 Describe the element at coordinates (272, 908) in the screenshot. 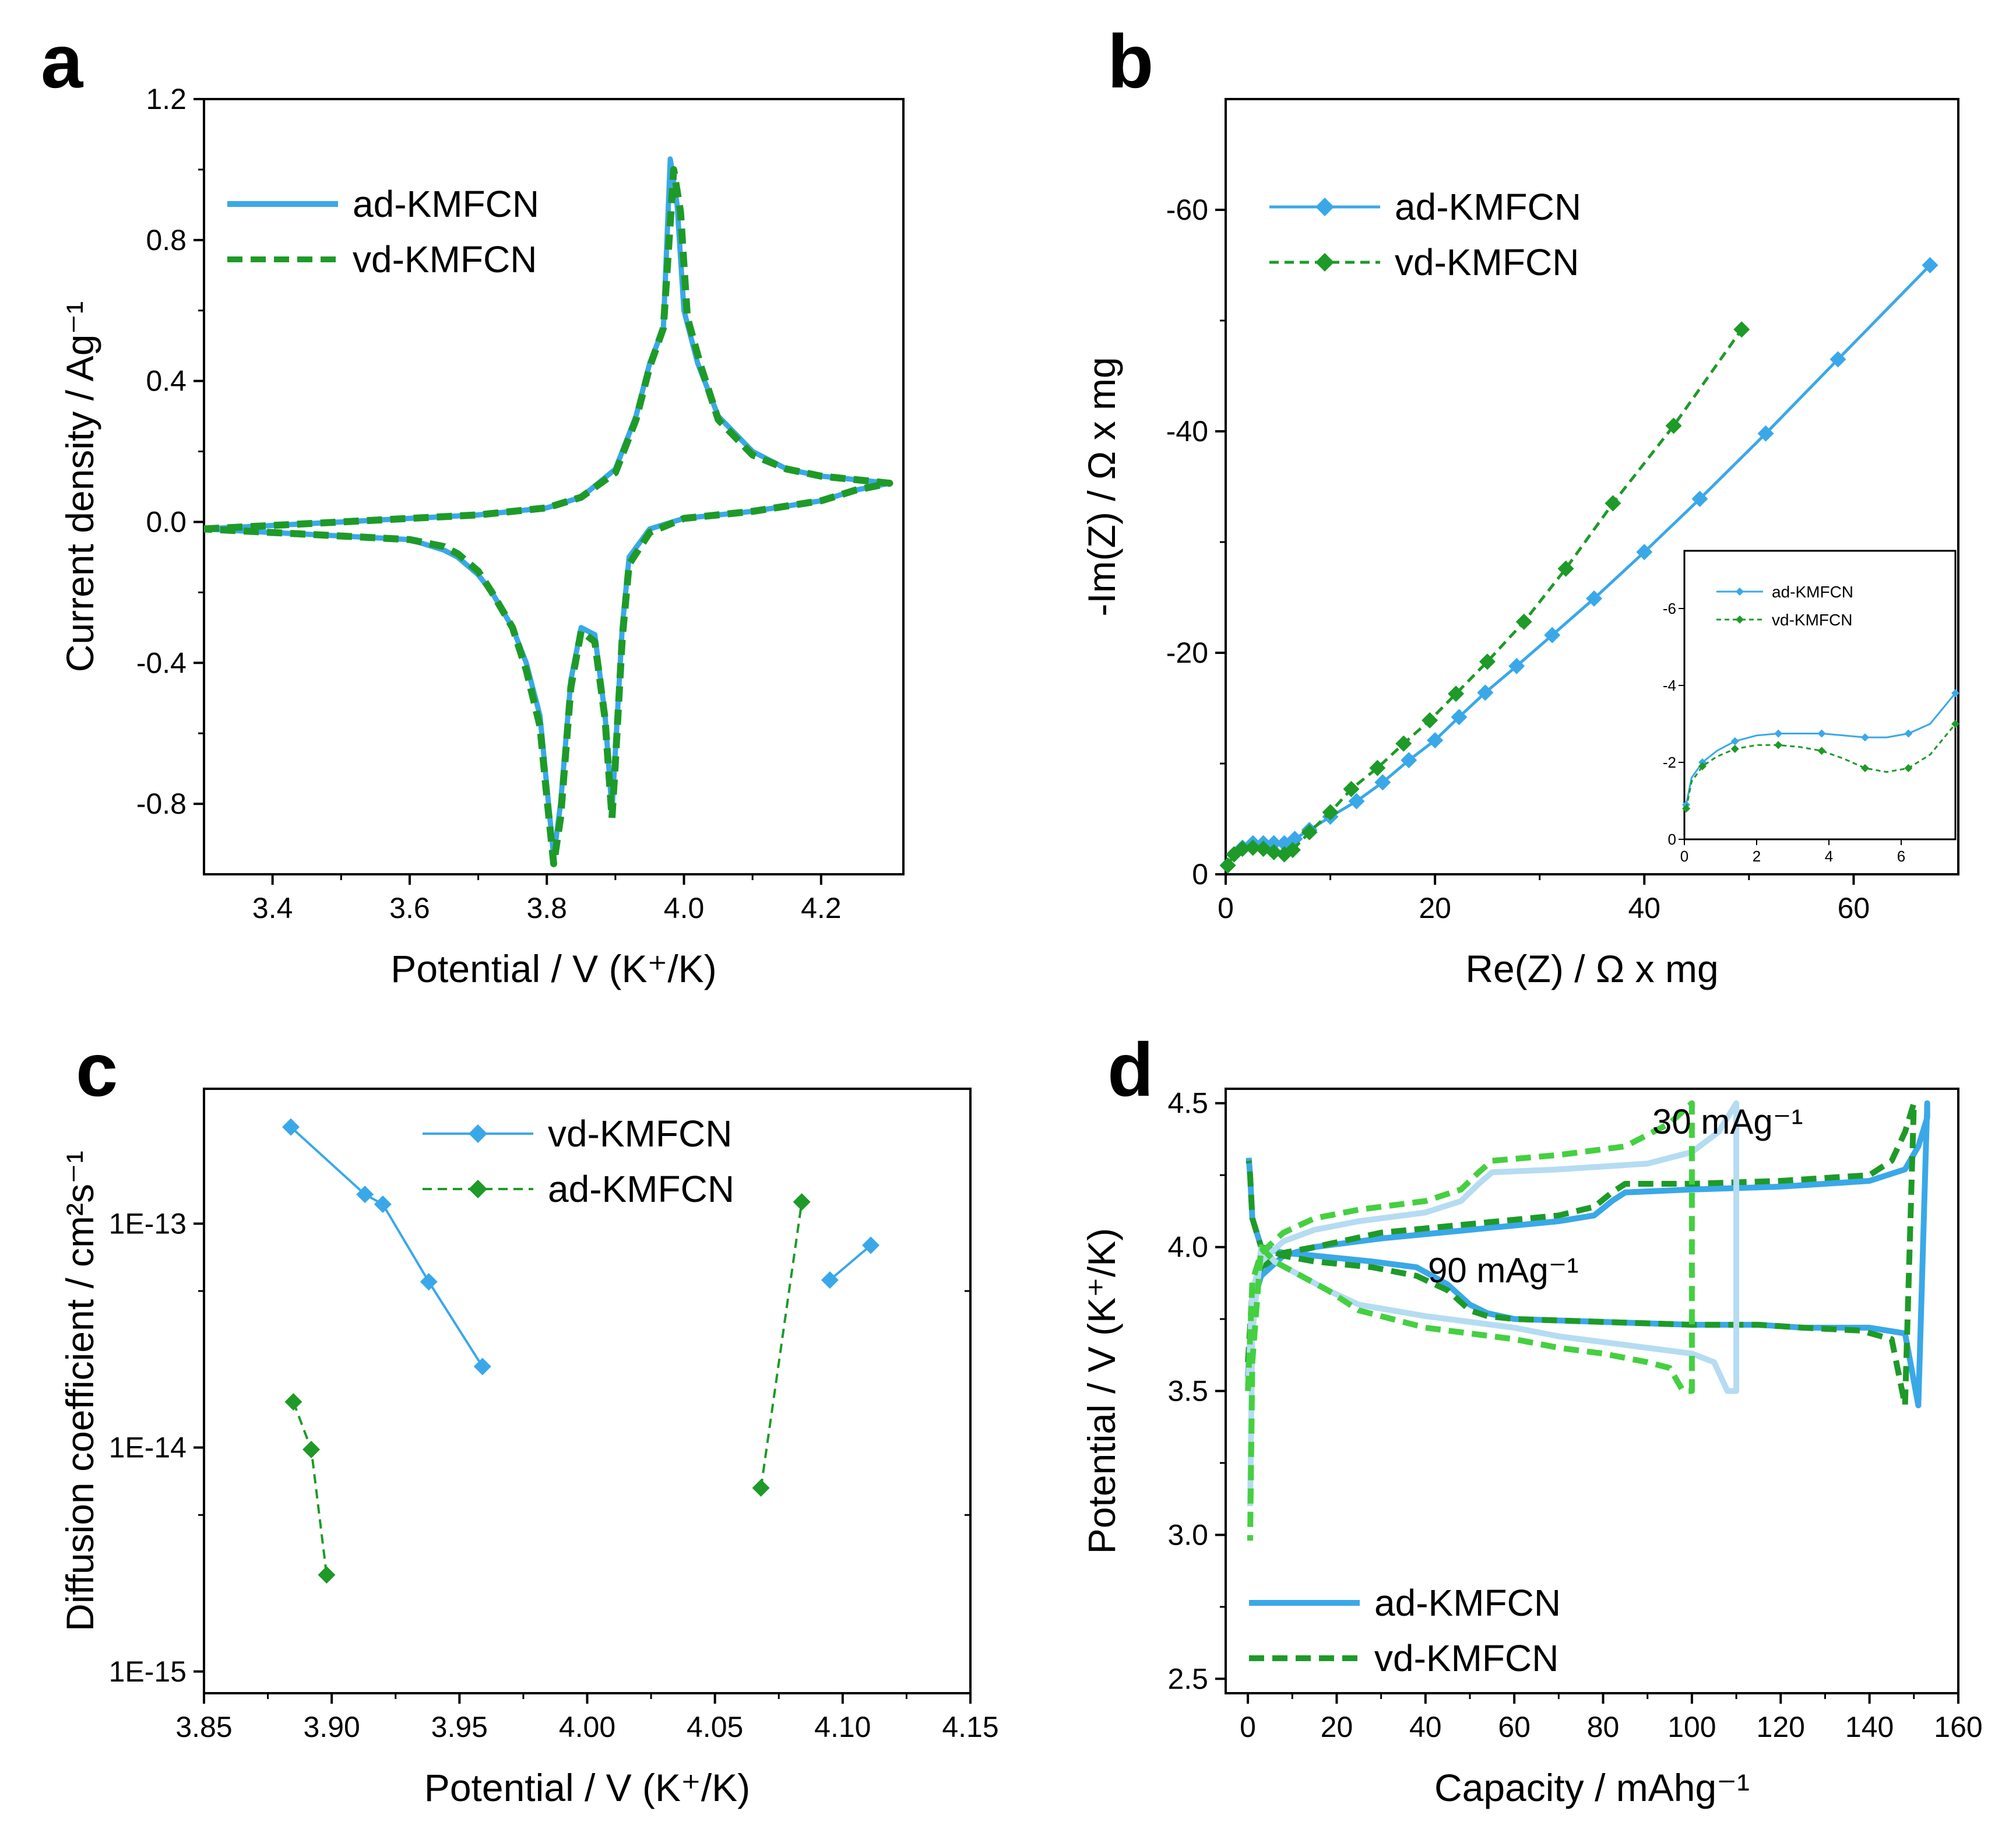

I see `x-tick-label: 3.4` at that location.